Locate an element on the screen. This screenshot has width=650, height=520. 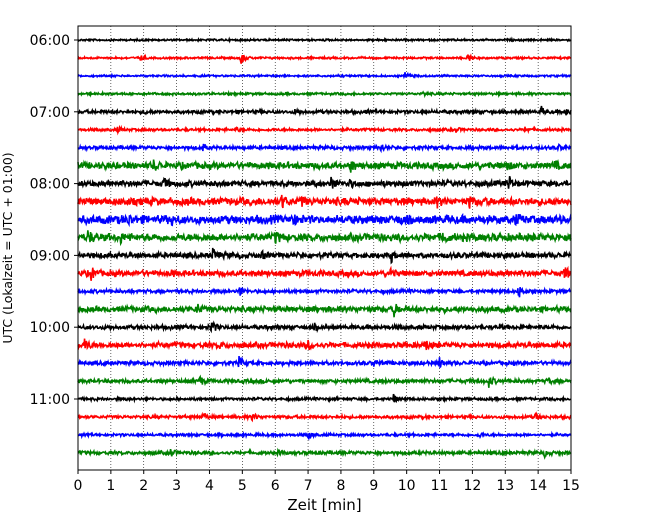
y-tick-label: 08:00 is located at coordinates (50, 185).